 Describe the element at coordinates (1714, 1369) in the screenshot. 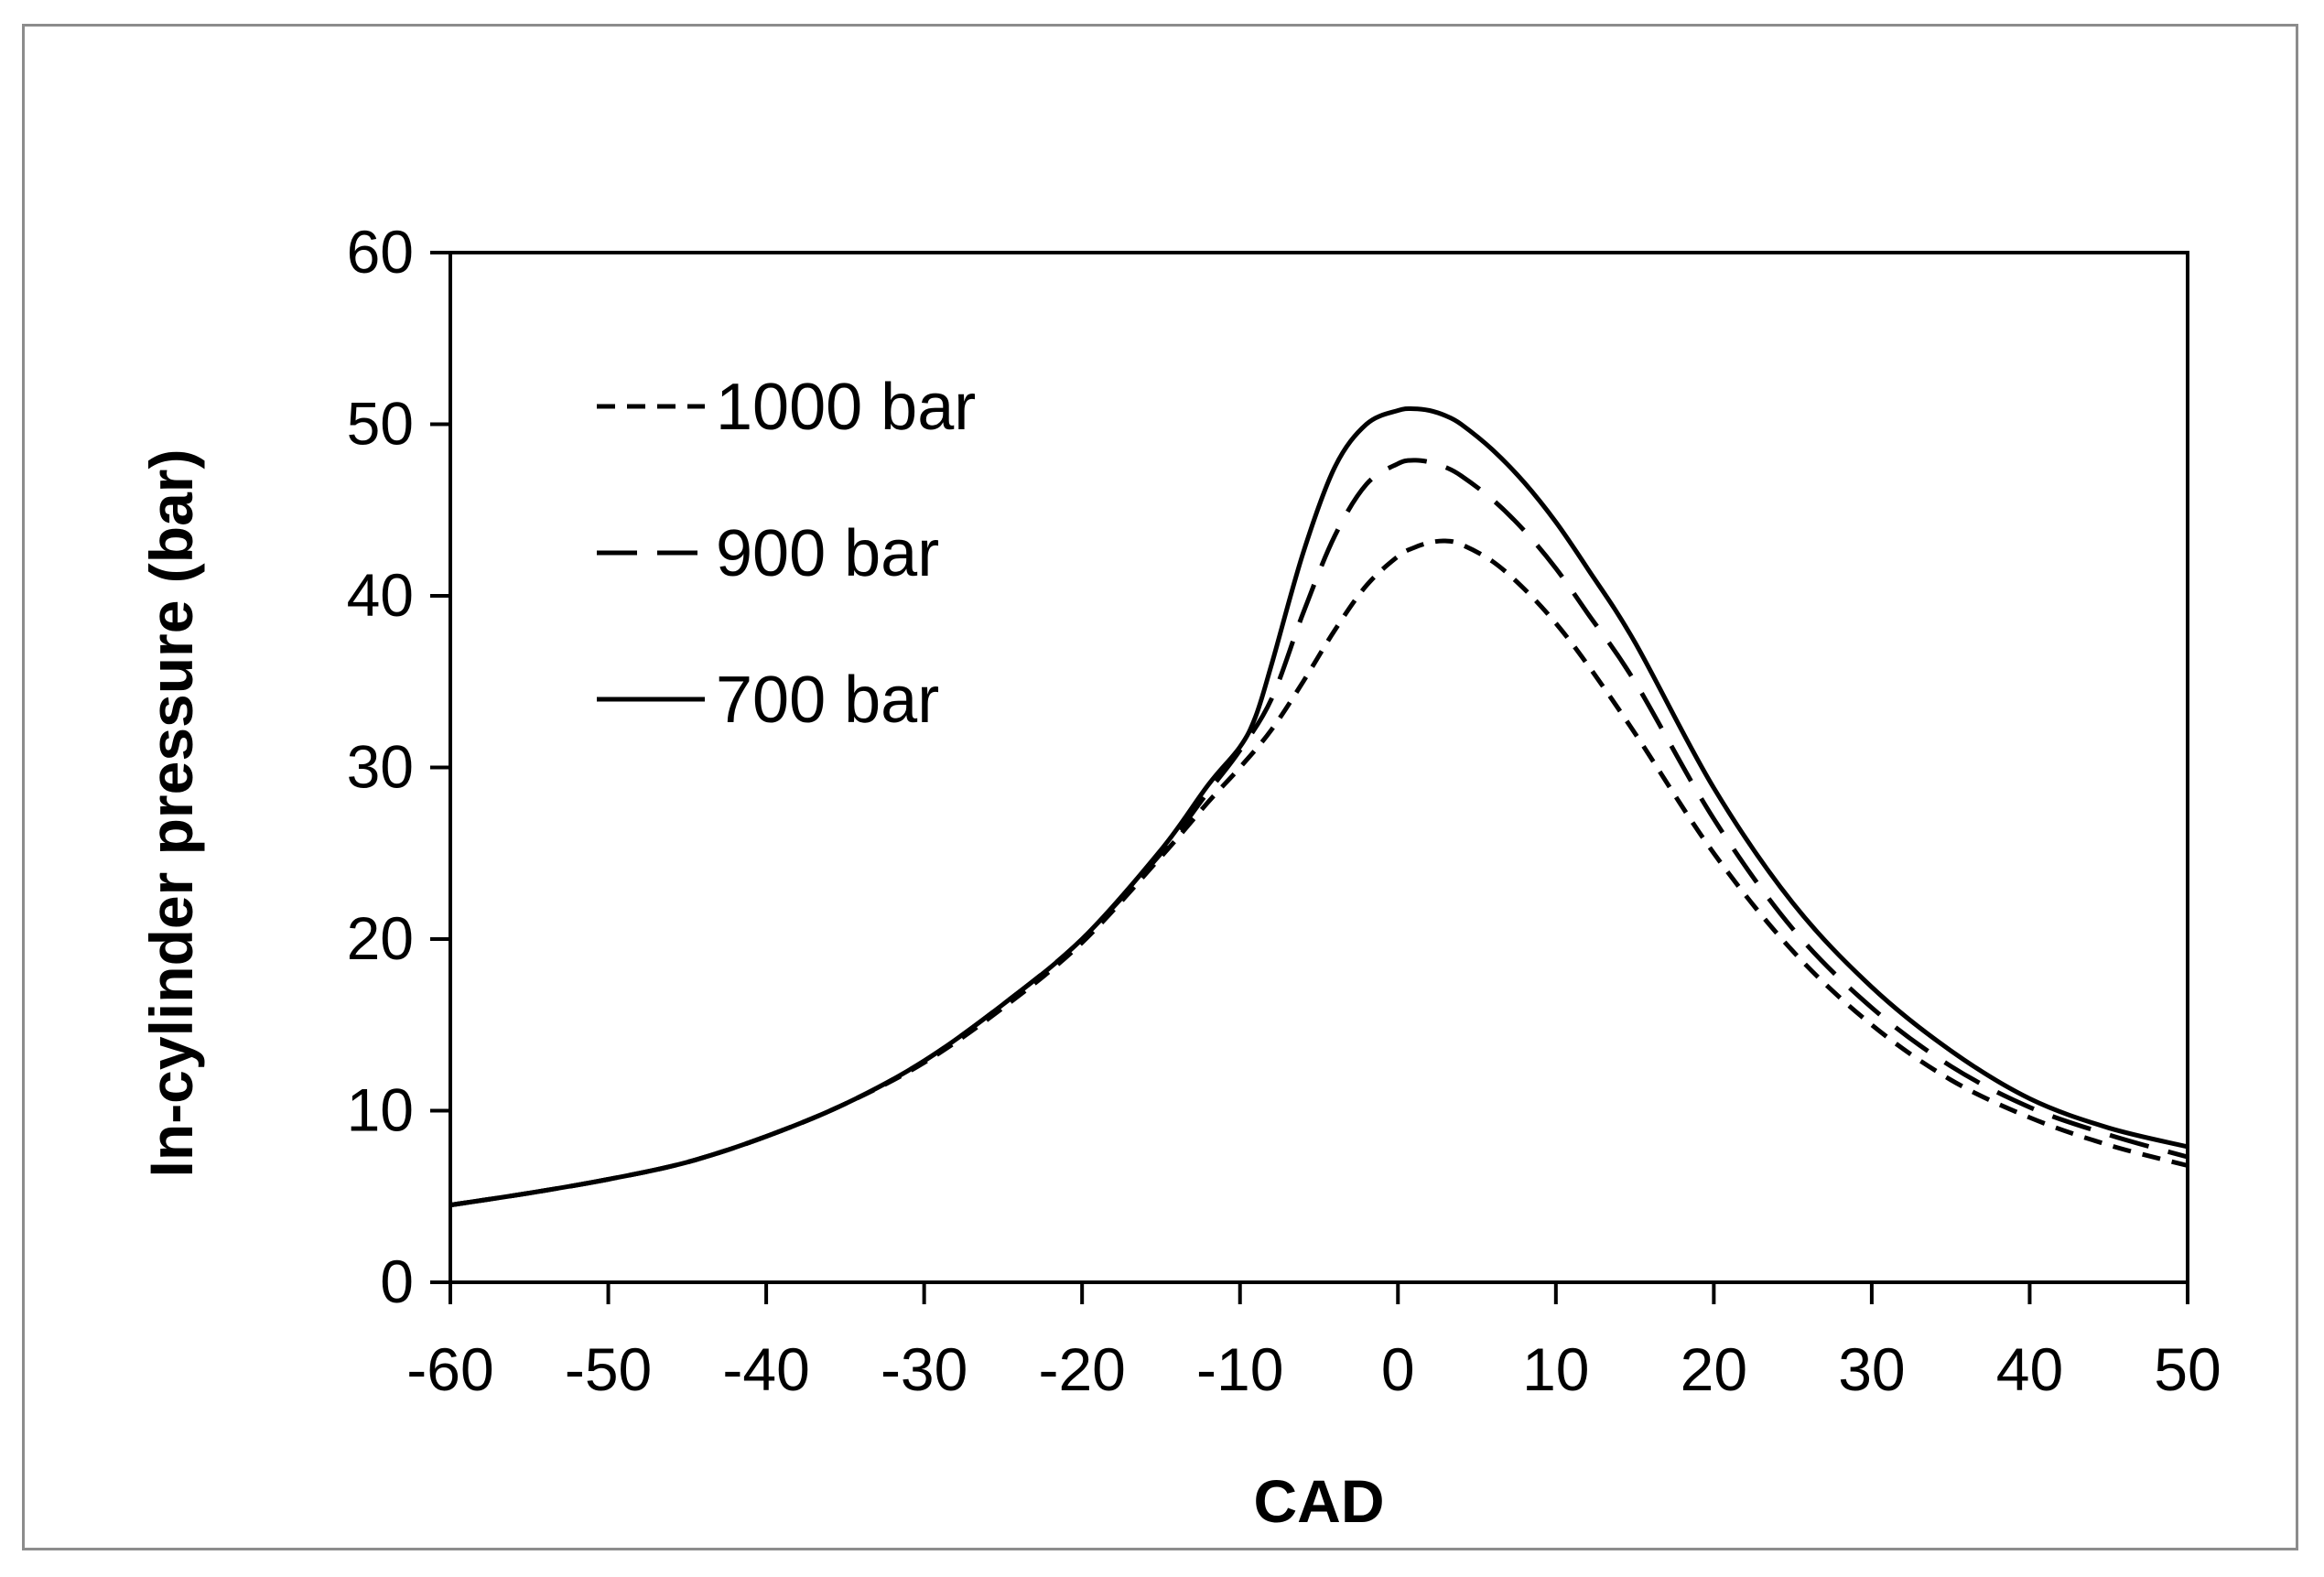

I see `x-tick-label: 20` at that location.